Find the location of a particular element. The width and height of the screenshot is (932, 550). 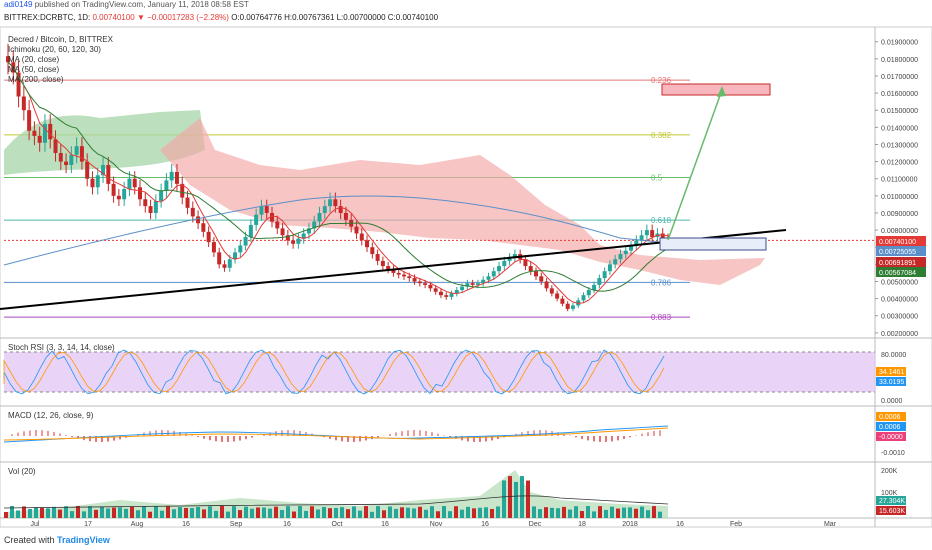

stoch-k-label: 33.0195 is located at coordinates (891, 382).